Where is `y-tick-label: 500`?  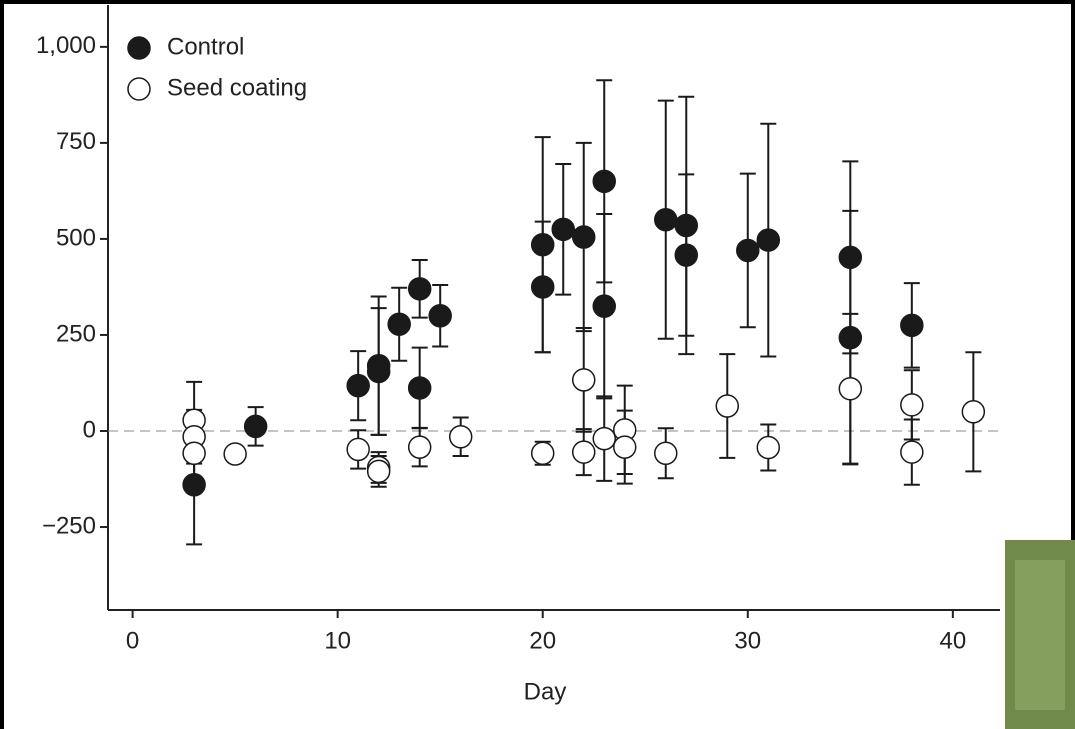 y-tick-label: 500 is located at coordinates (76, 237).